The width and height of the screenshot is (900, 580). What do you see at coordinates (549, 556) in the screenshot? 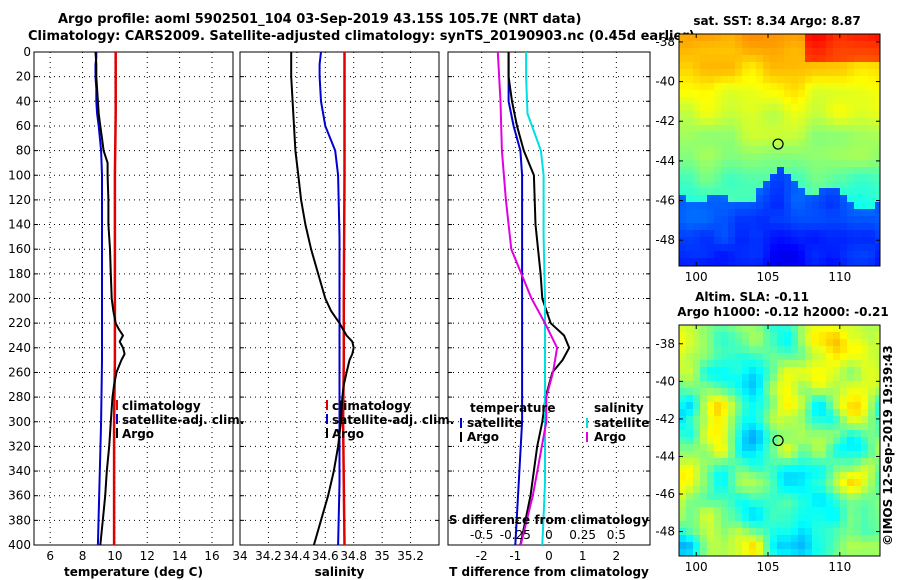
I see `x-tick-label: 0` at bounding box center [549, 556].